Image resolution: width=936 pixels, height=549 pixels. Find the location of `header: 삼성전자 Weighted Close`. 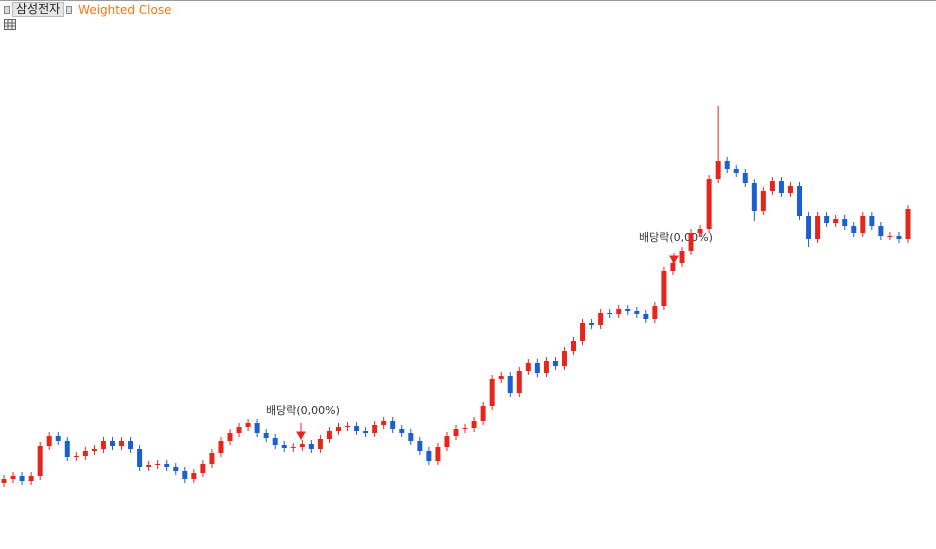

header: 삼성전자 Weighted Close is located at coordinates (86, 9).